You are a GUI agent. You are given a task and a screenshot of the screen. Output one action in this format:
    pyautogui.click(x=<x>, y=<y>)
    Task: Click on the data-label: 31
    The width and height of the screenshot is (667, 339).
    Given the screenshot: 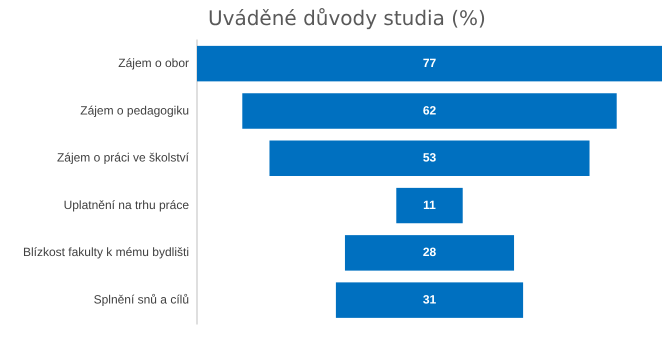 What is the action you would take?
    pyautogui.click(x=429, y=299)
    